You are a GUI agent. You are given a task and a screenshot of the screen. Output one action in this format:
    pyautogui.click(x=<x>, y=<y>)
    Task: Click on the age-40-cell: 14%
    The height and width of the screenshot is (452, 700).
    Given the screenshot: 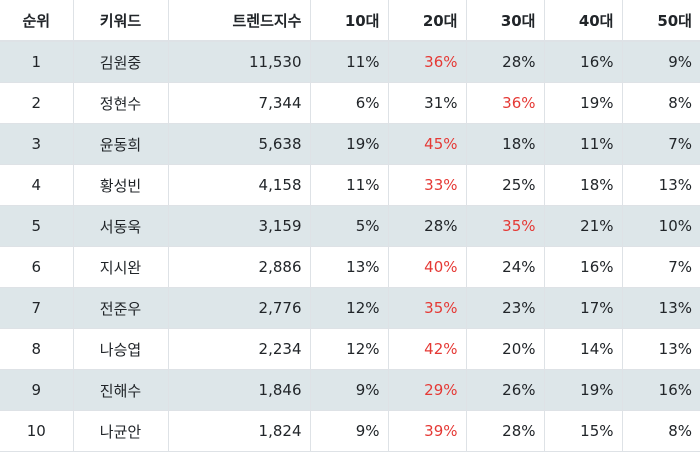 What is the action you would take?
    pyautogui.click(x=583, y=349)
    